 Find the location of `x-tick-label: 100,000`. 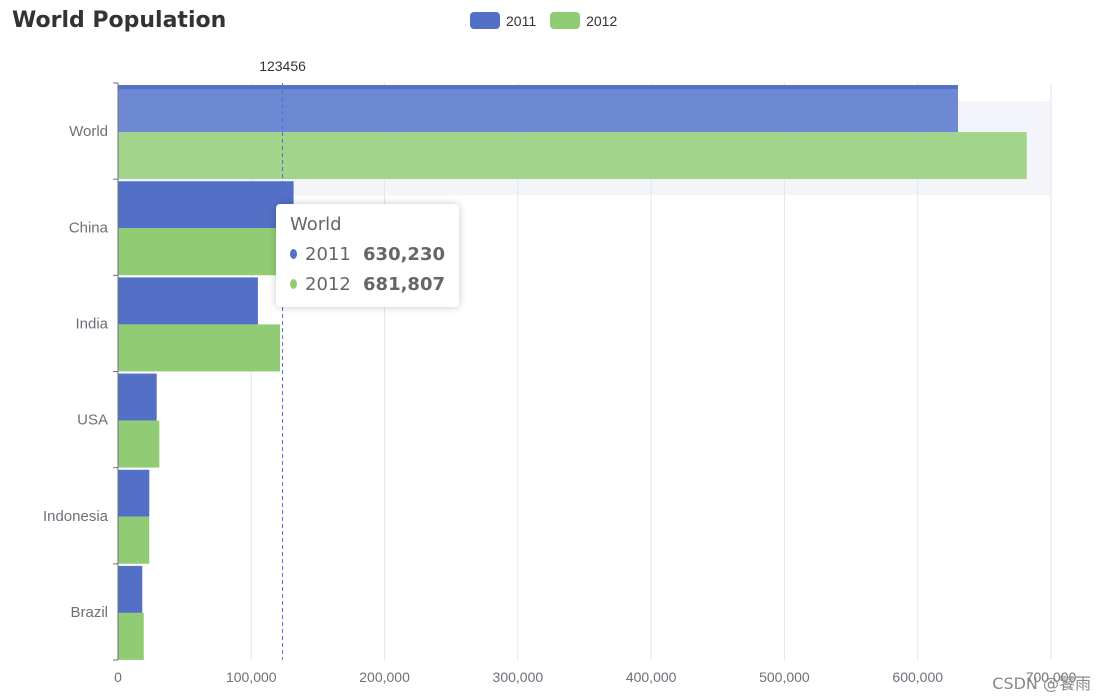

x-tick-label: 100,000 is located at coordinates (251, 677).